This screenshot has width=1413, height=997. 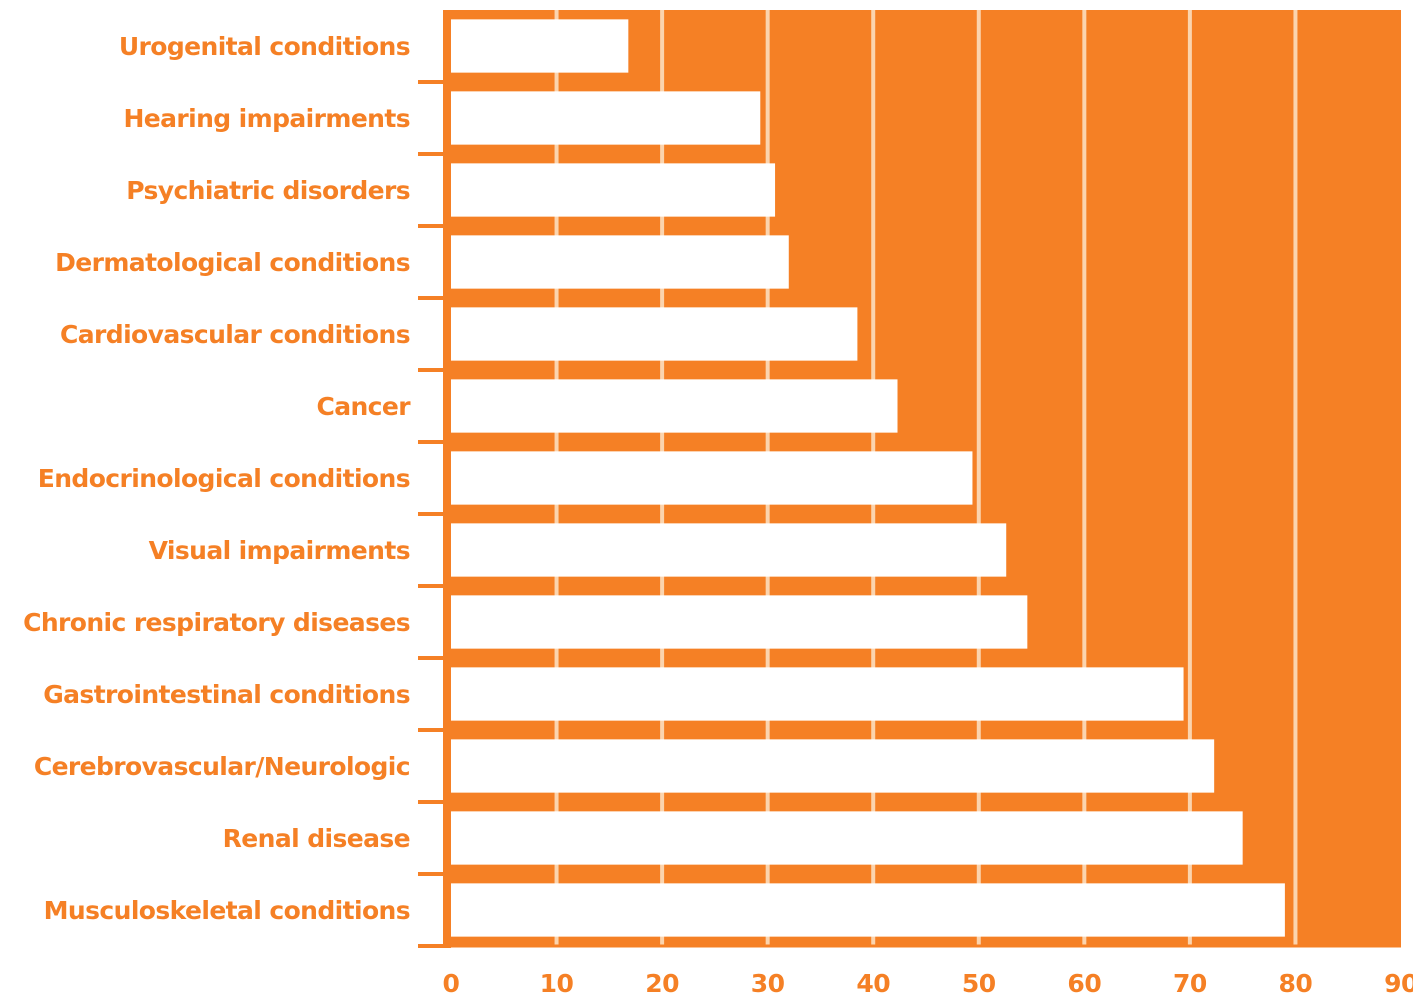 What do you see at coordinates (768, 983) in the screenshot?
I see `x-tick-label: 30` at bounding box center [768, 983].